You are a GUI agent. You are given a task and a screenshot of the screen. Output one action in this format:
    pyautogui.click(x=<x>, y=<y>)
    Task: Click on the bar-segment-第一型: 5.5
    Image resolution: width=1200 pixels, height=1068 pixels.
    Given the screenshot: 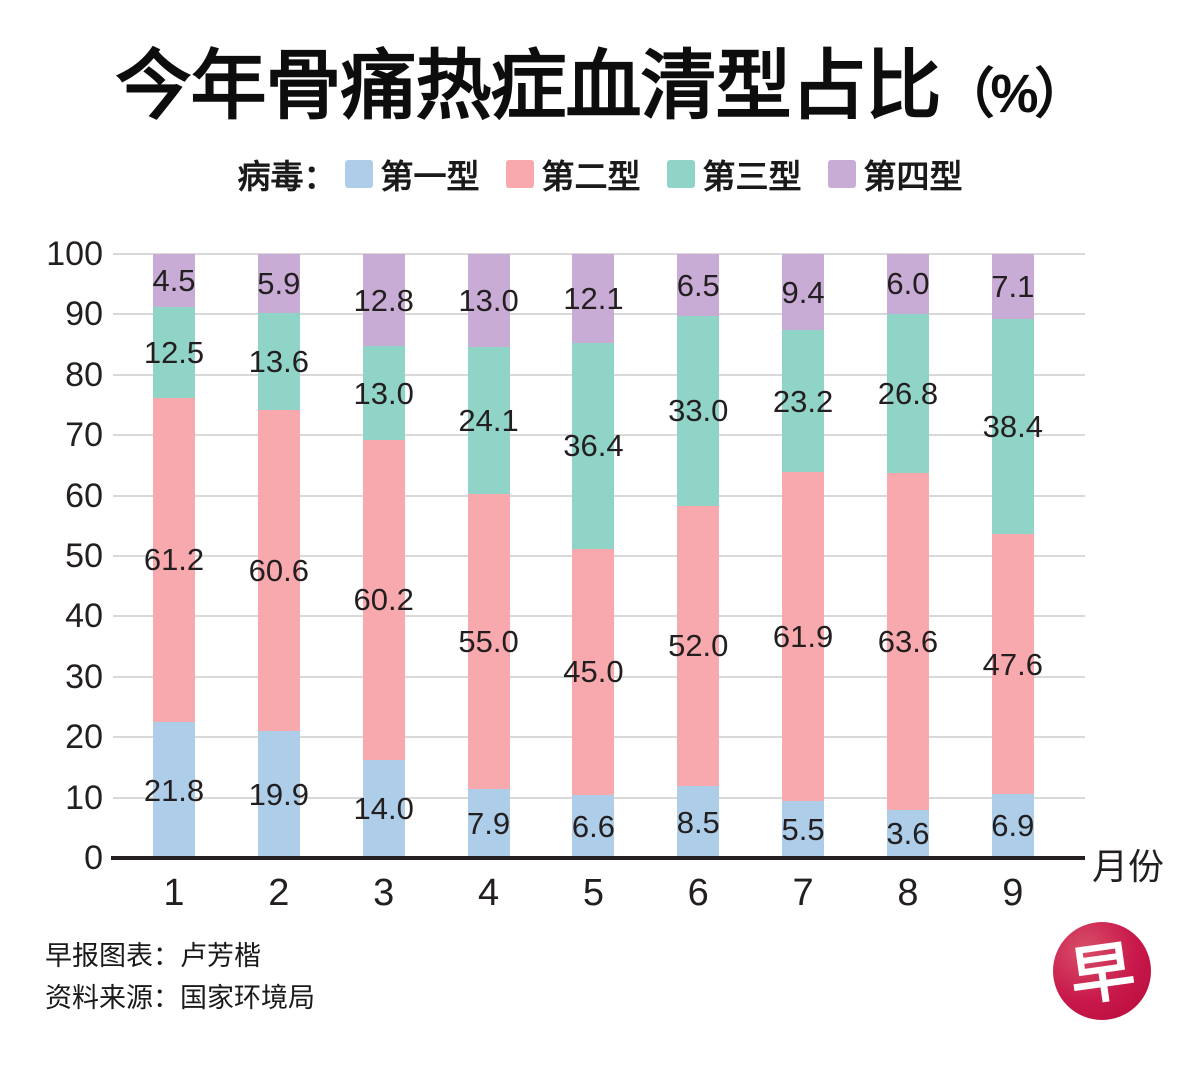 What is the action you would take?
    pyautogui.click(x=803, y=829)
    